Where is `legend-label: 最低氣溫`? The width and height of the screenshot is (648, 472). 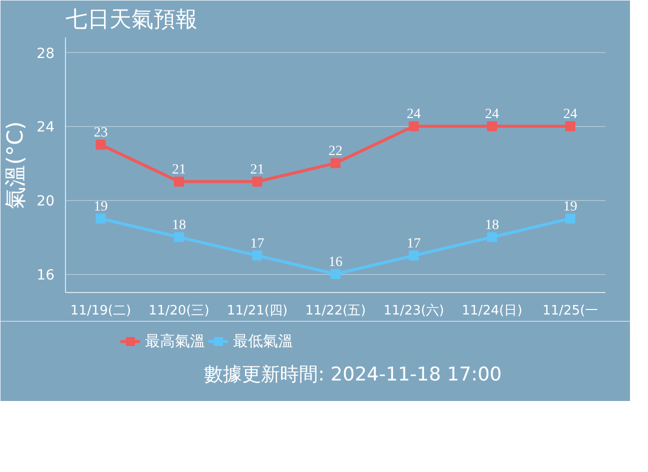
legend-label: 最低氣溫 is located at coordinates (263, 341).